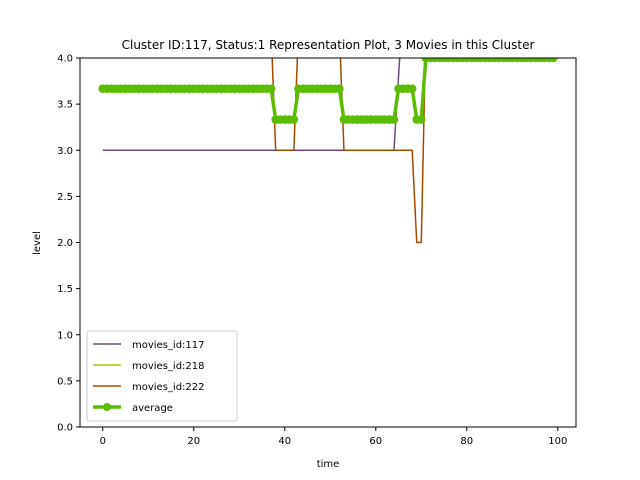 The height and width of the screenshot is (480, 640). I want to click on legend-label: movies_id:117, so click(168, 345).